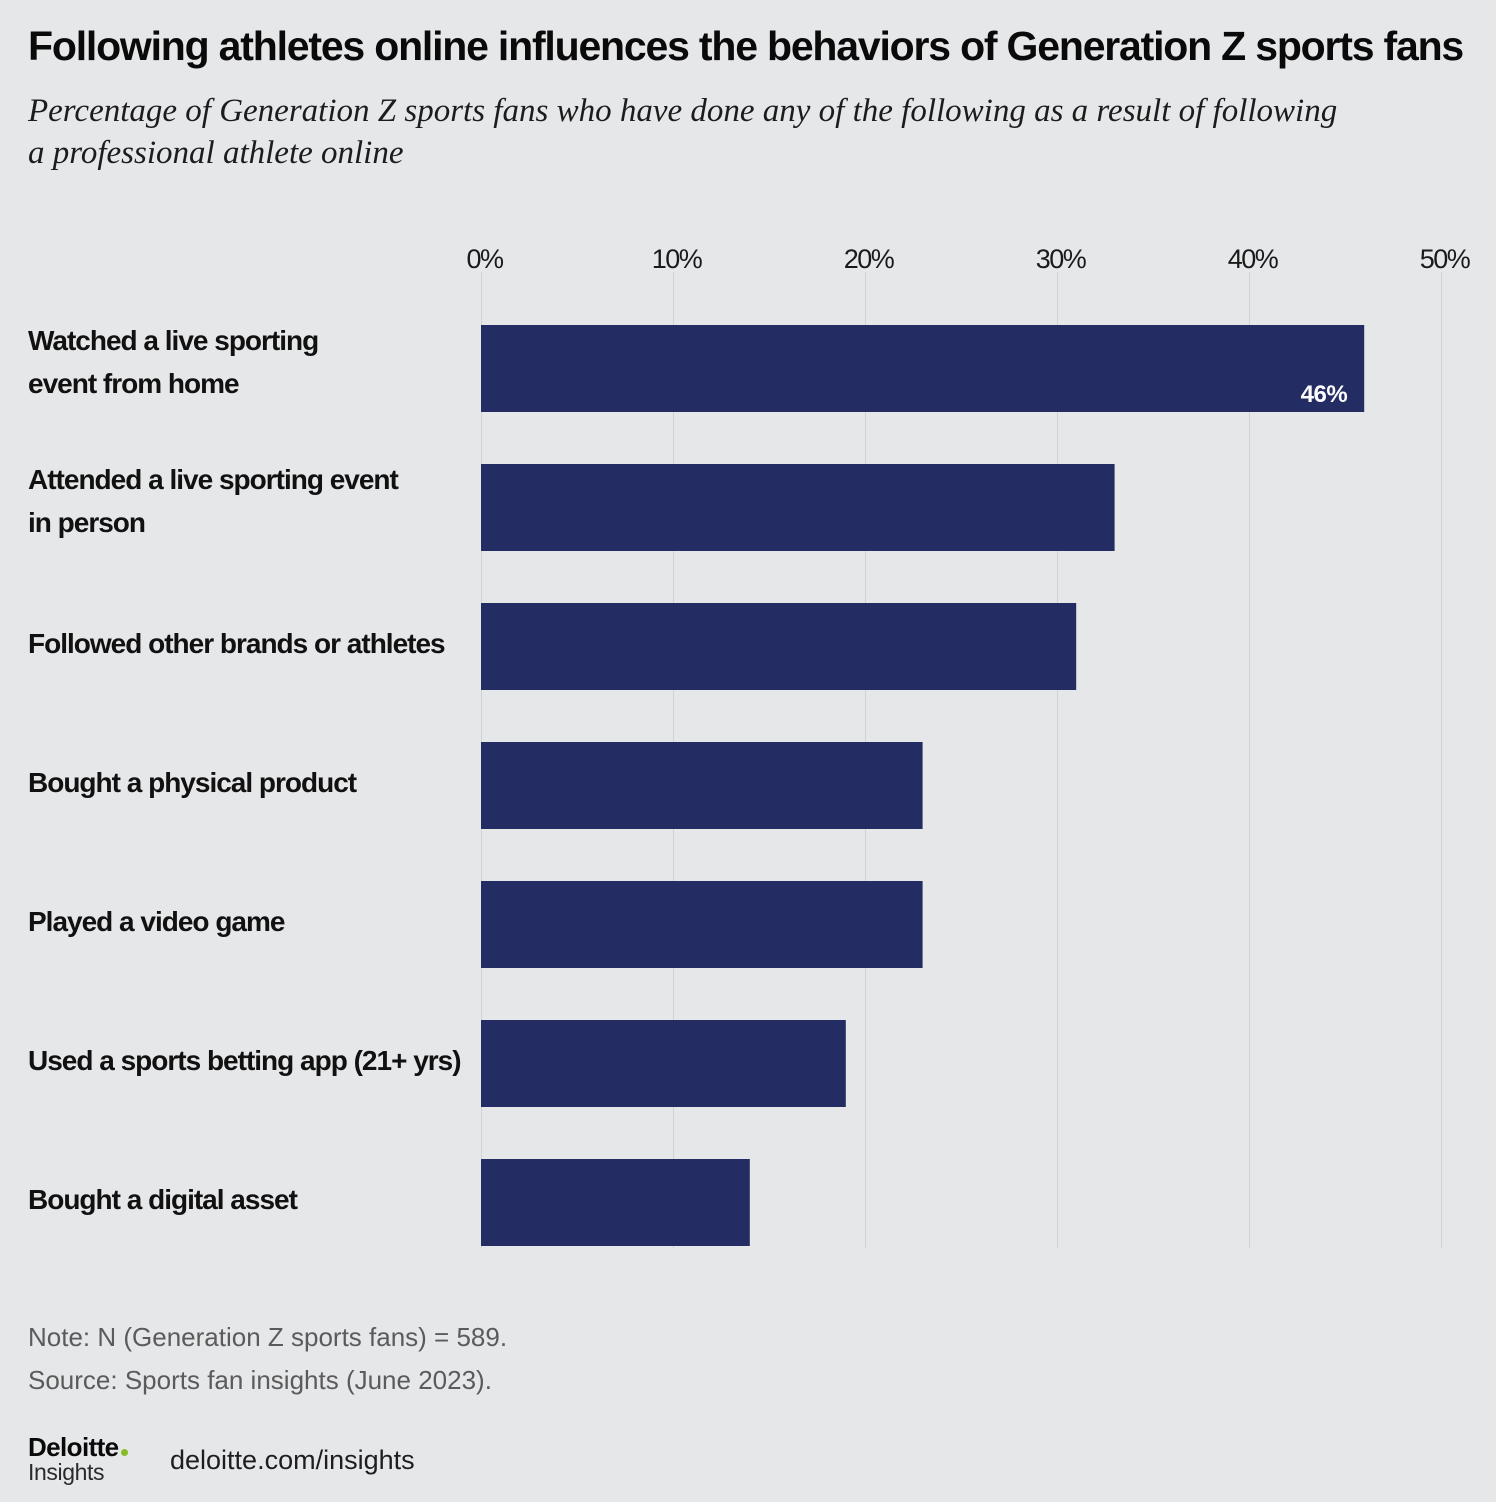  What do you see at coordinates (798, 507) in the screenshot?
I see `bar-attended-a-live-sporting-event-in-person` at bounding box center [798, 507].